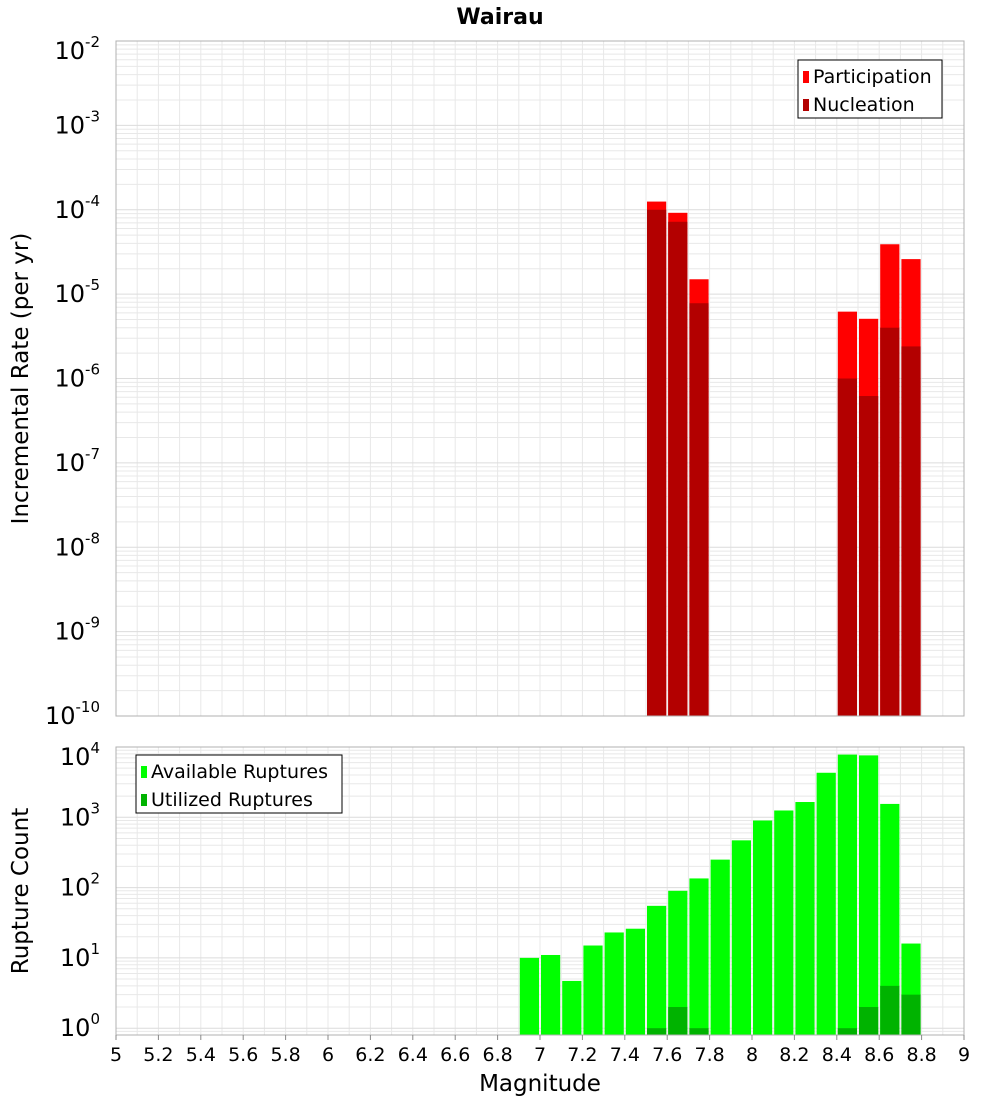 This screenshot has width=1000, height=1100. I want to click on x-tick-label: 6.4, so click(413, 1055).